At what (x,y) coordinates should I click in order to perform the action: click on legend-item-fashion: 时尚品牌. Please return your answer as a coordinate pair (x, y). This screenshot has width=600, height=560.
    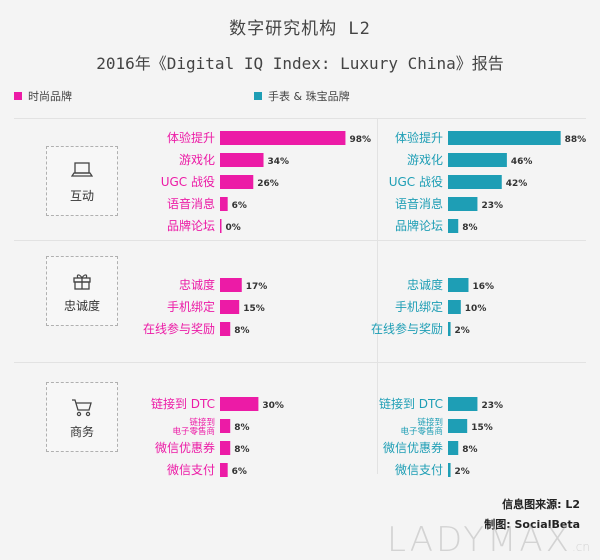
    Looking at the image, I should click on (43, 96).